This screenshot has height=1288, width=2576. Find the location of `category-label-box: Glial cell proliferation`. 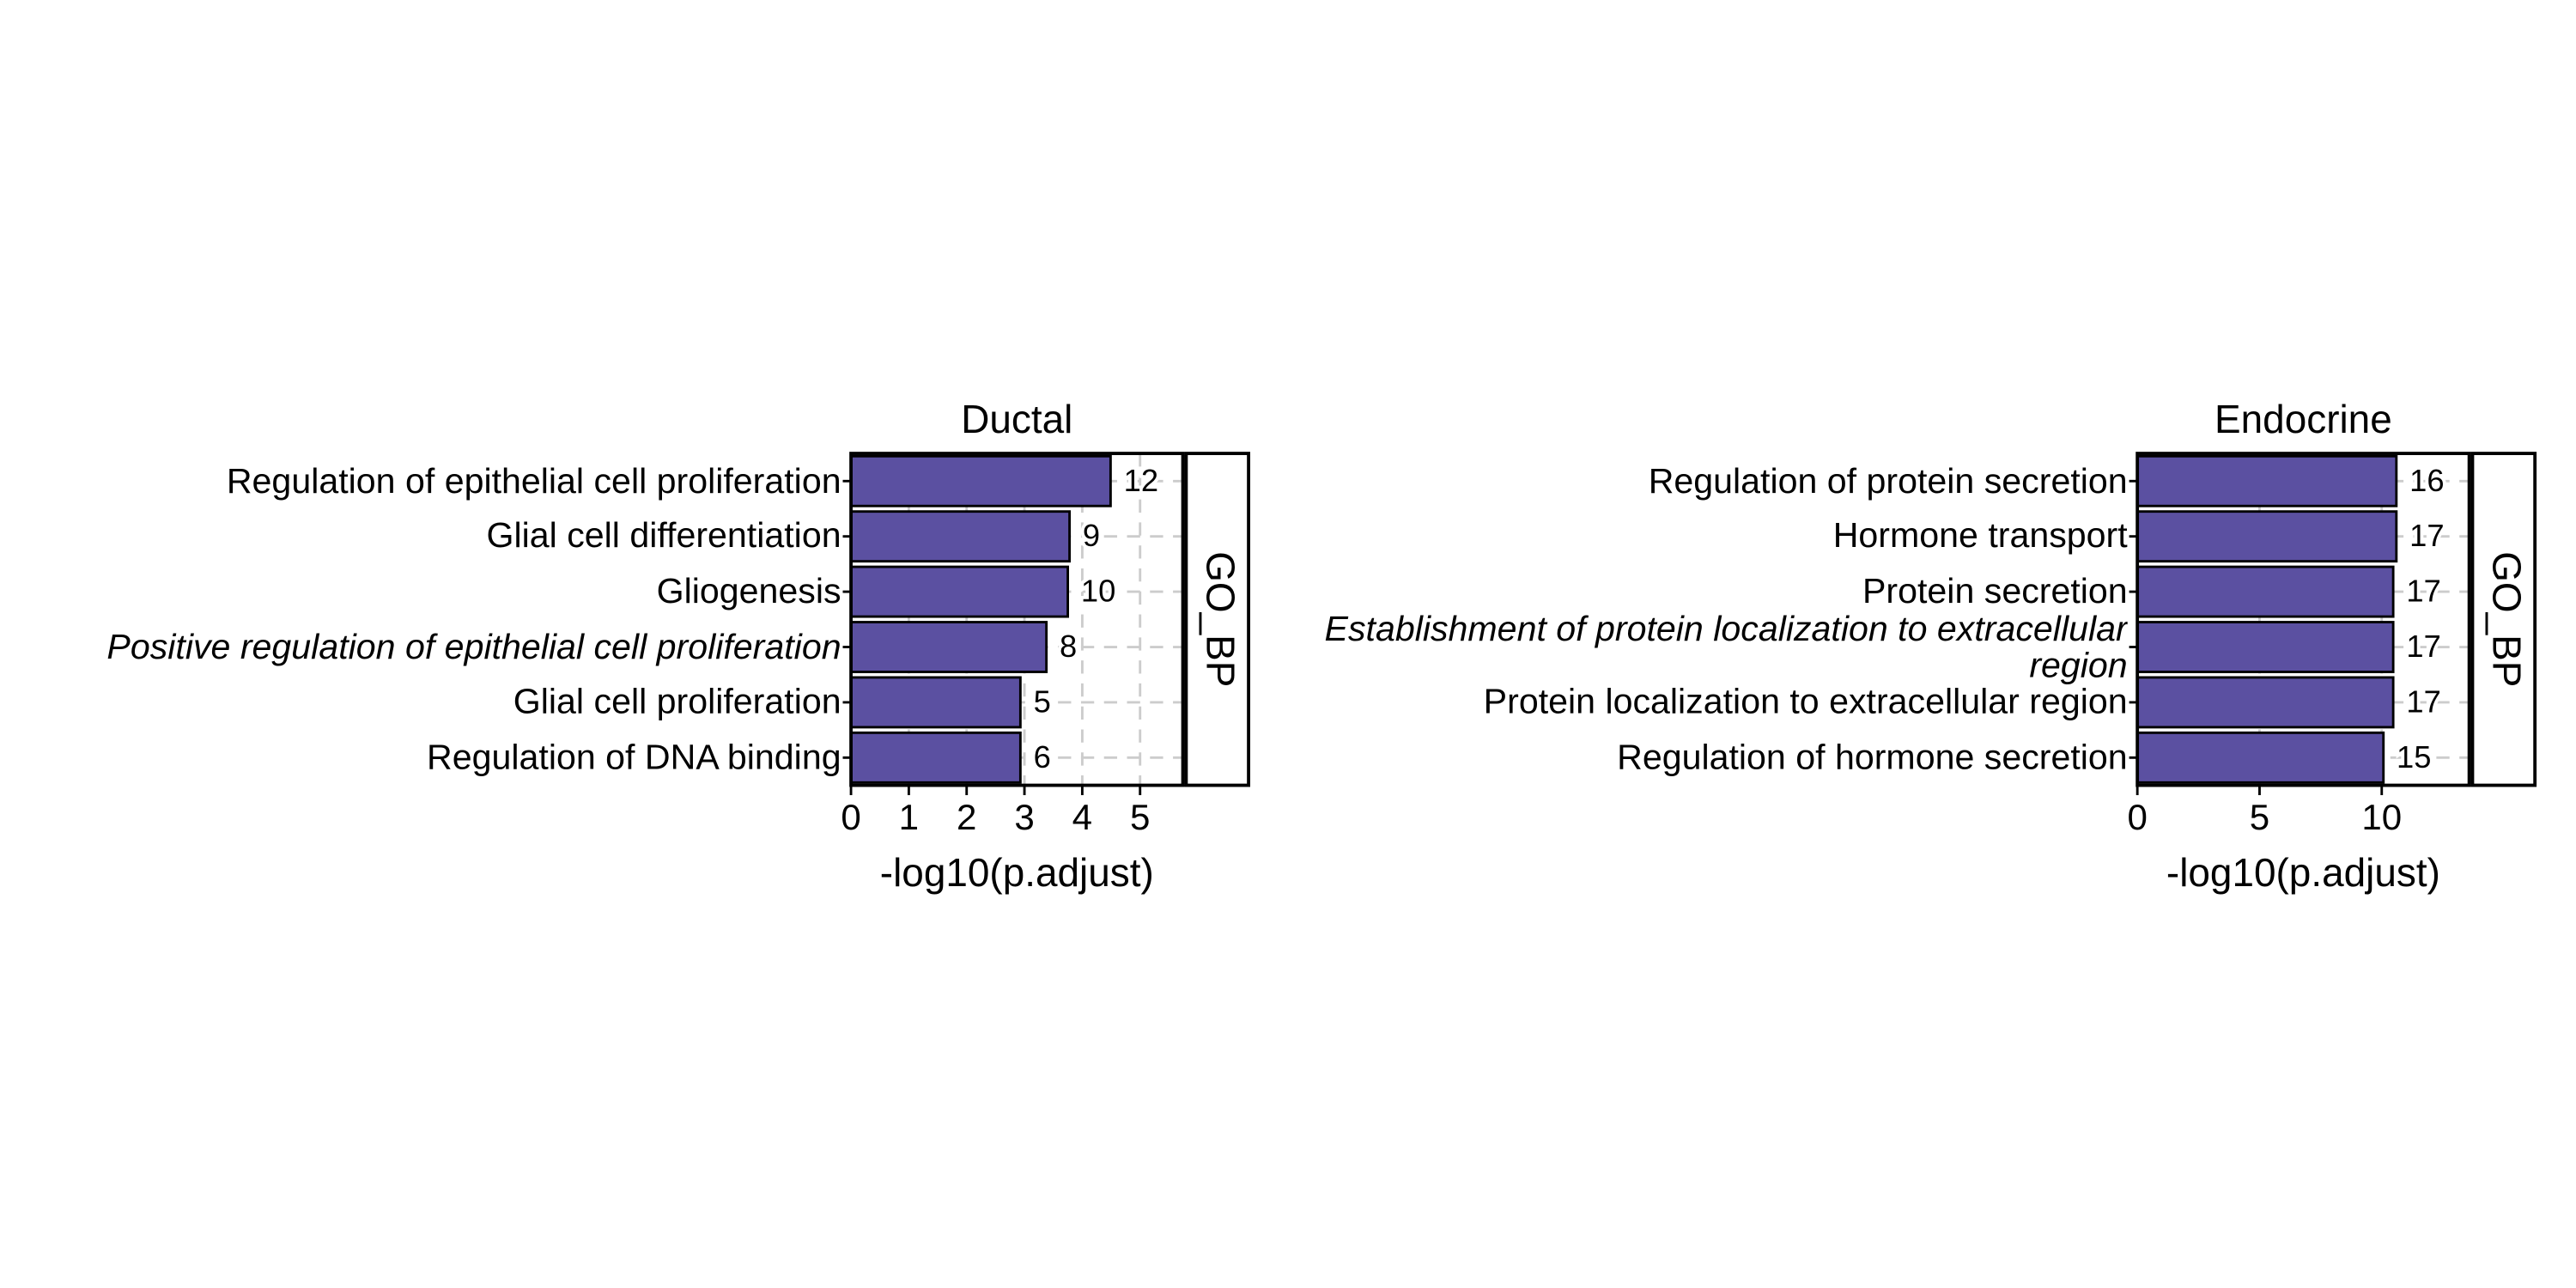

category-label-box: Glial cell proliferation is located at coordinates (455, 702).